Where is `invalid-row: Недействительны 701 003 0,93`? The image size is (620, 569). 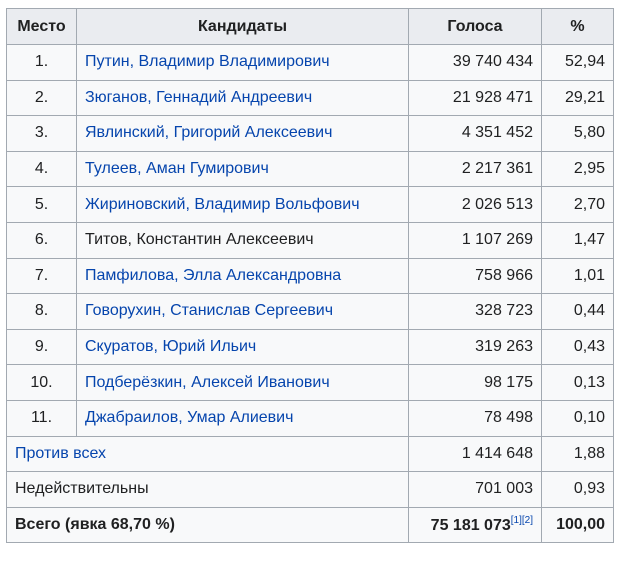 invalid-row: Недействительны 701 003 0,93 is located at coordinates (310, 489).